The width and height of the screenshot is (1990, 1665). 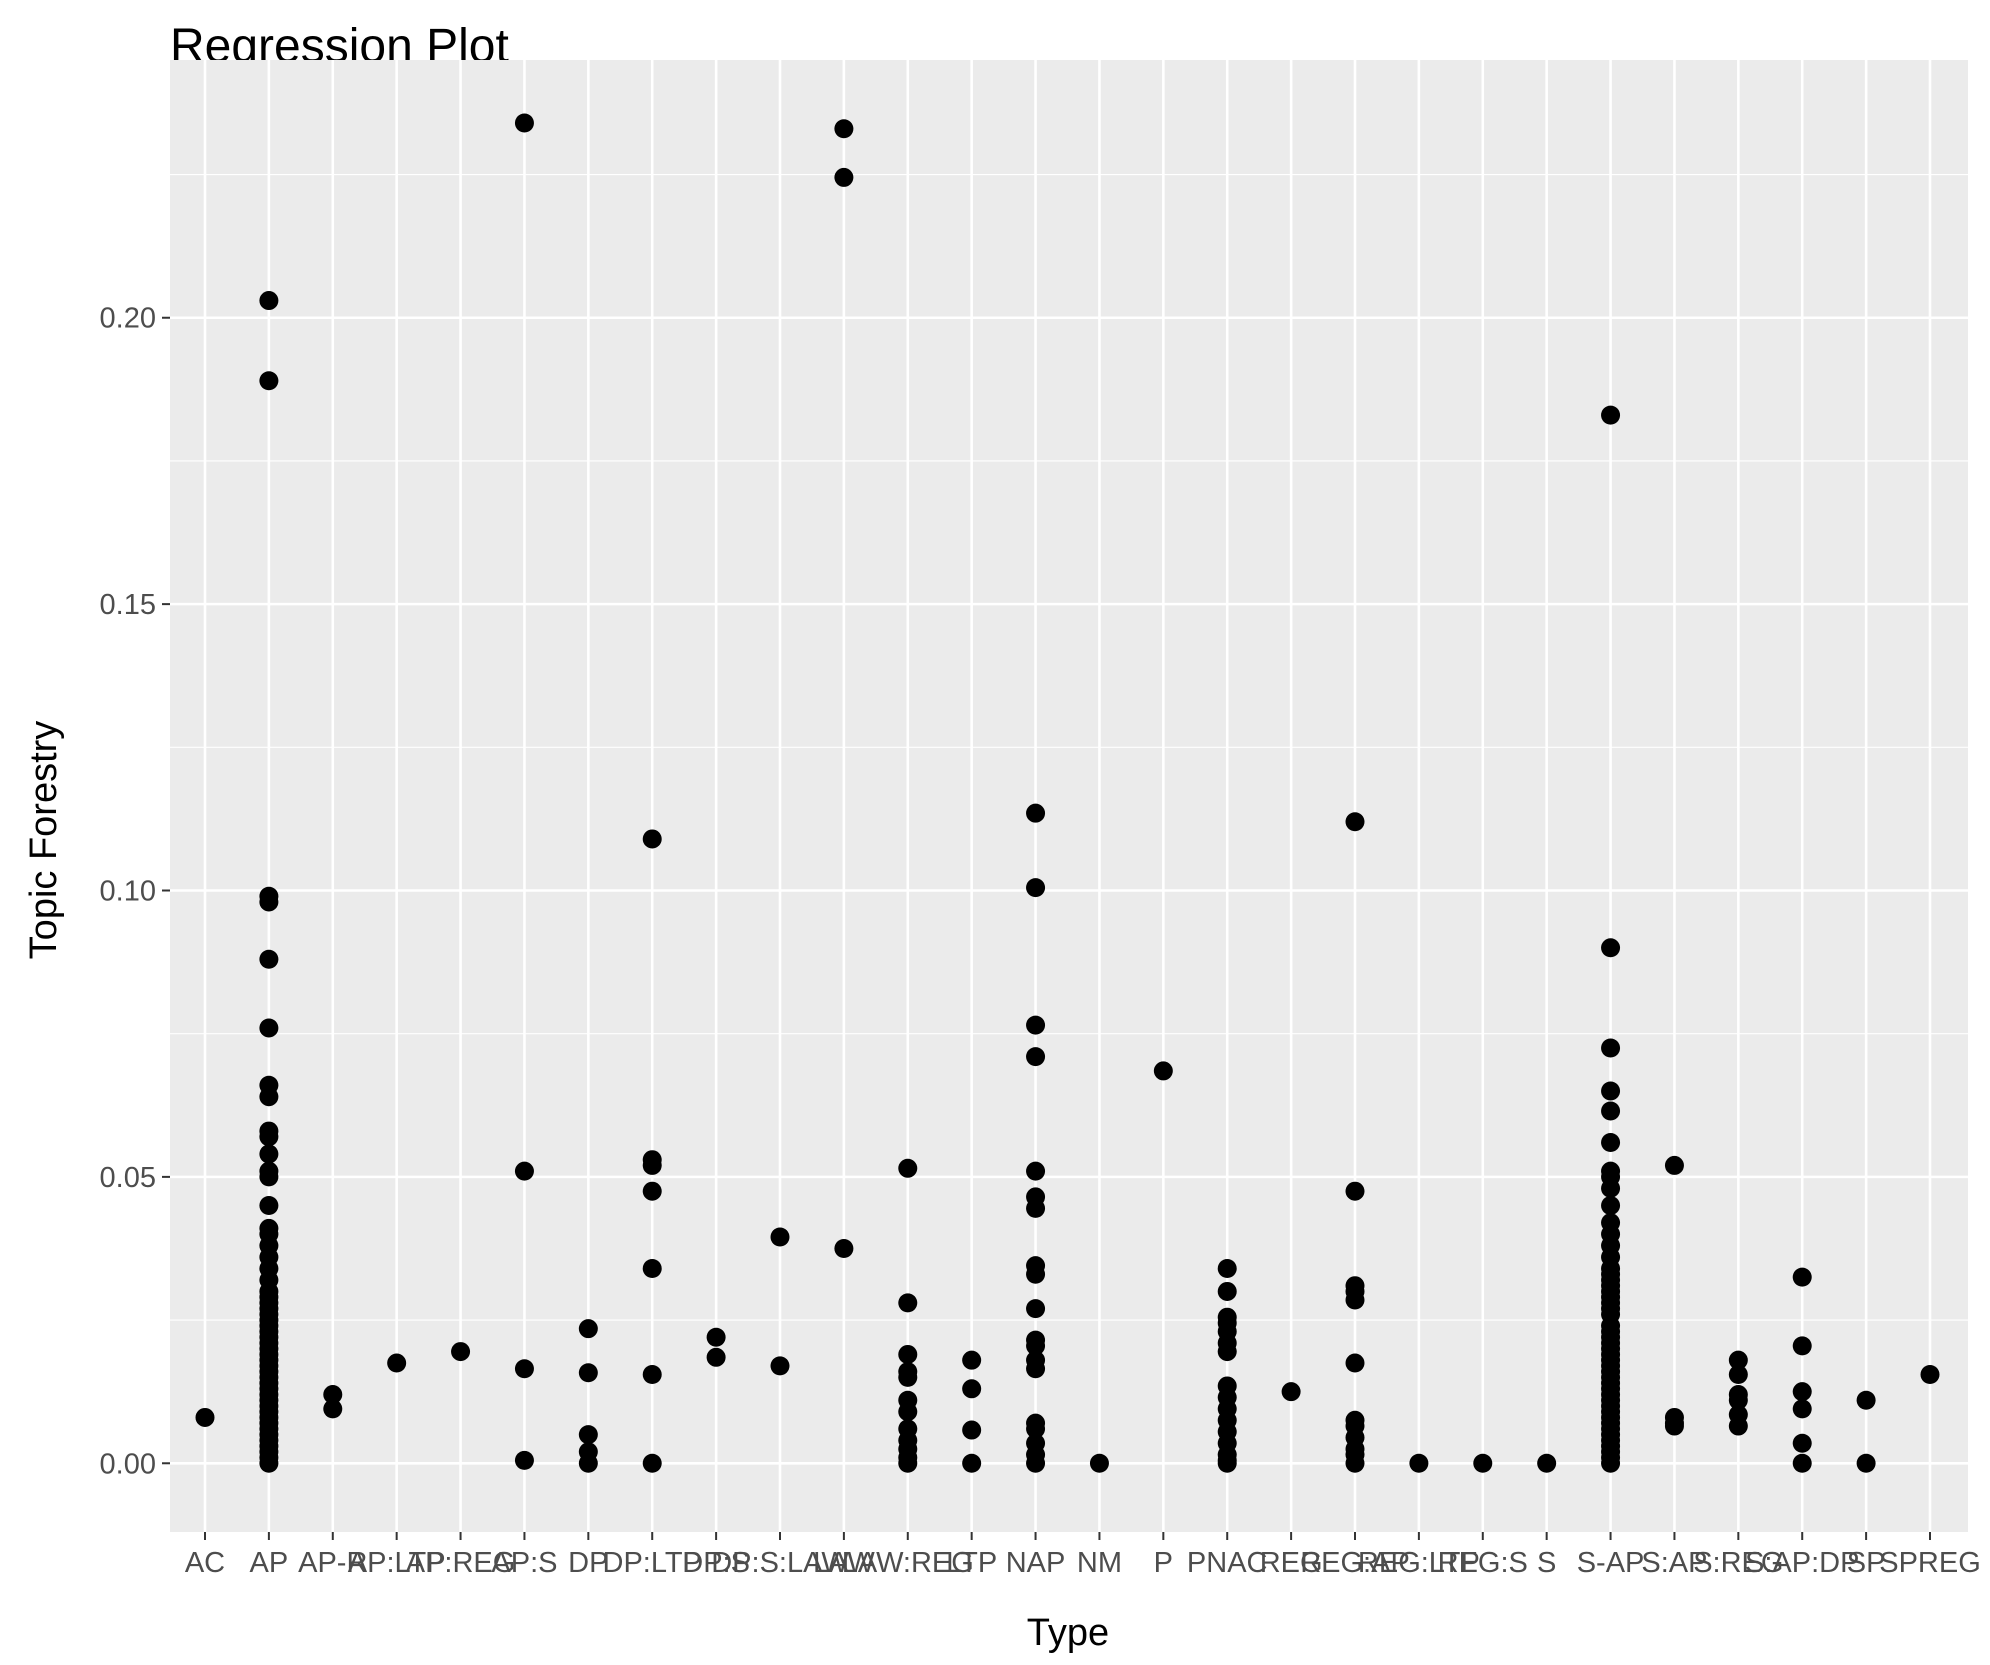 I want to click on x-tick-label: AP:LTP, so click(x=397, y=1563).